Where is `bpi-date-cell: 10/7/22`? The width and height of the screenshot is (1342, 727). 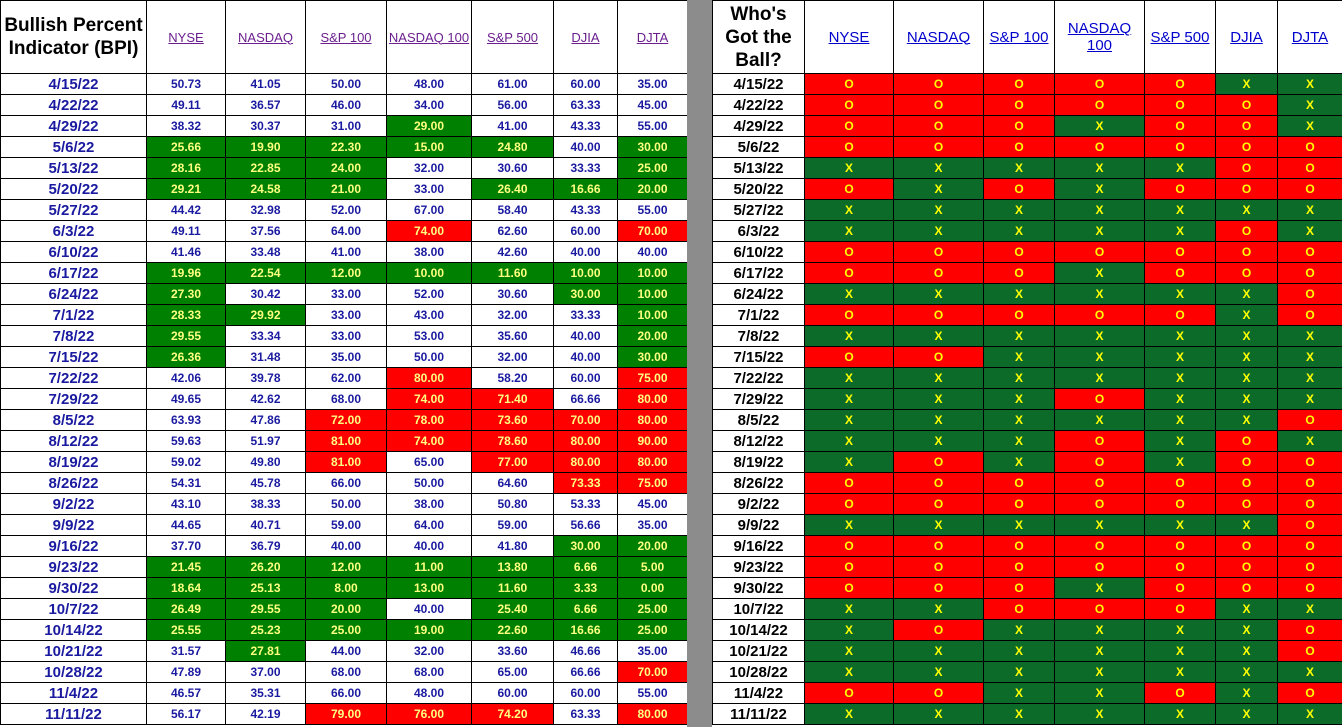 bpi-date-cell: 10/7/22 is located at coordinates (73, 609).